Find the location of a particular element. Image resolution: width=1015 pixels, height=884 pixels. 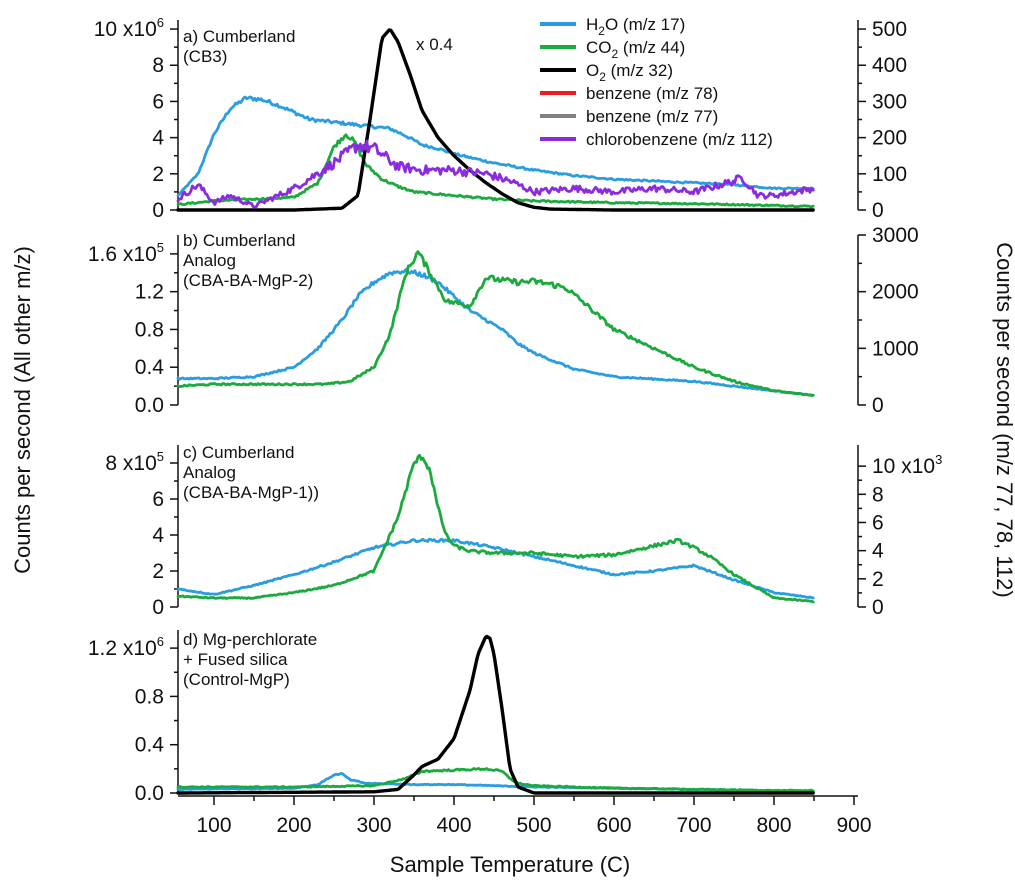

x-tick-label: 800 is located at coordinates (773, 825).